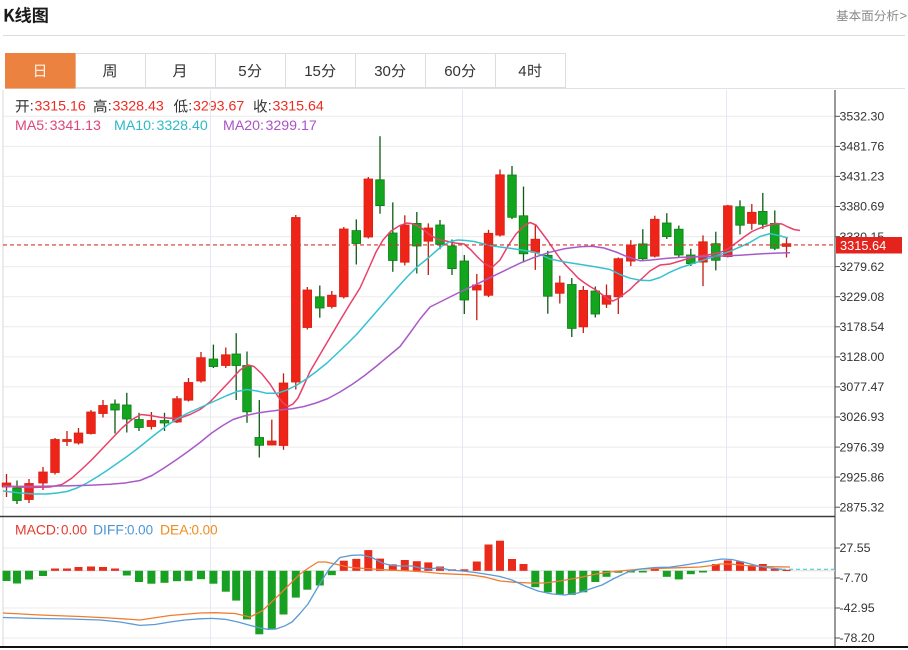  I want to click on svg-text: 3178.54, so click(862, 327).